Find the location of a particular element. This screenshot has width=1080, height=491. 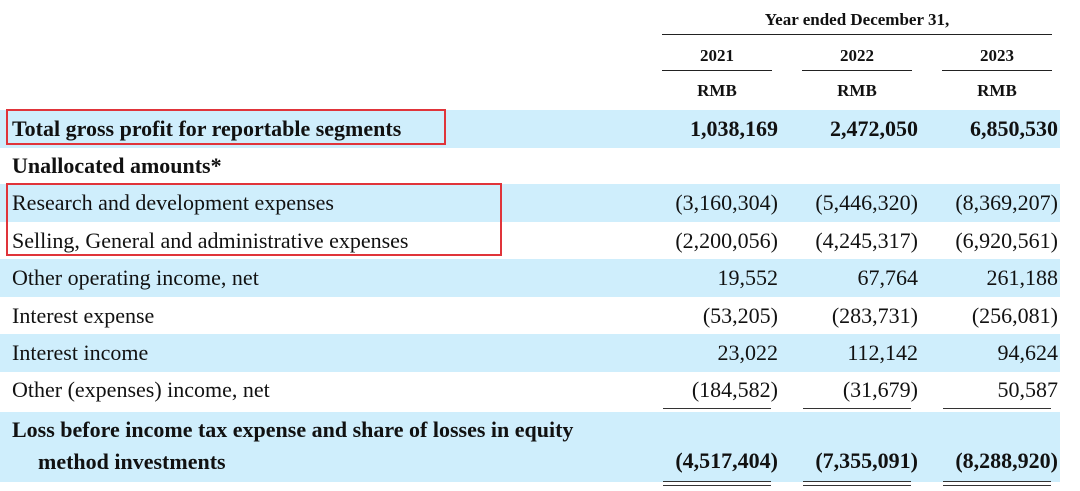

subtotal-rule-2023 is located at coordinates (997, 408).